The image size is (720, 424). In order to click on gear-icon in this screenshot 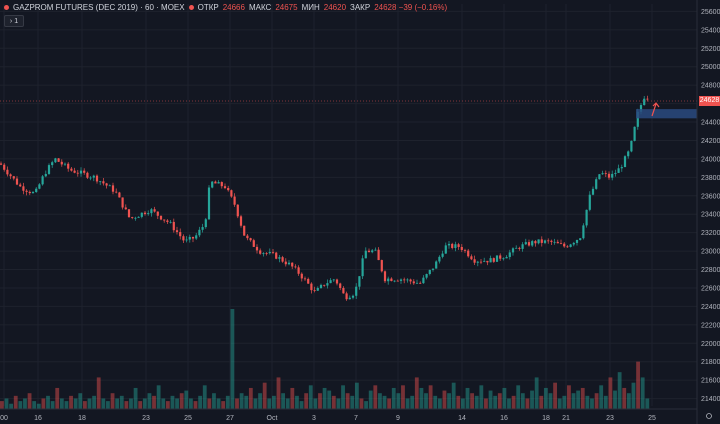, I will do `click(709, 416)`.